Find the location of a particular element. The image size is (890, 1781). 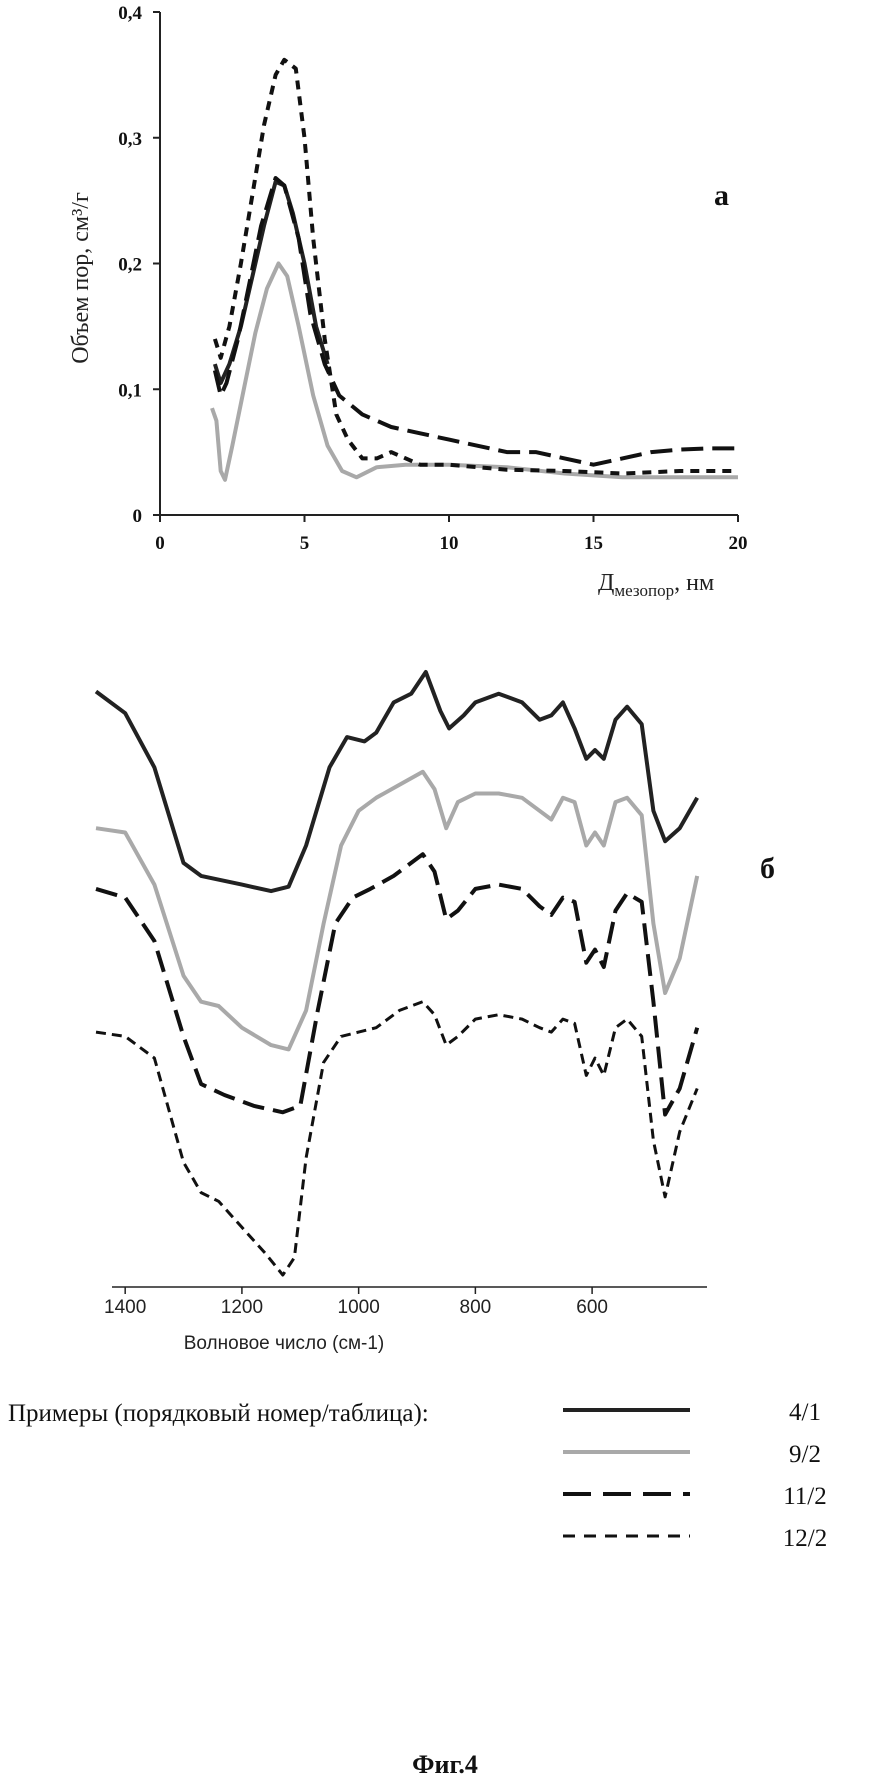

figure-caption: Фиг.4 is located at coordinates (445, 1764).